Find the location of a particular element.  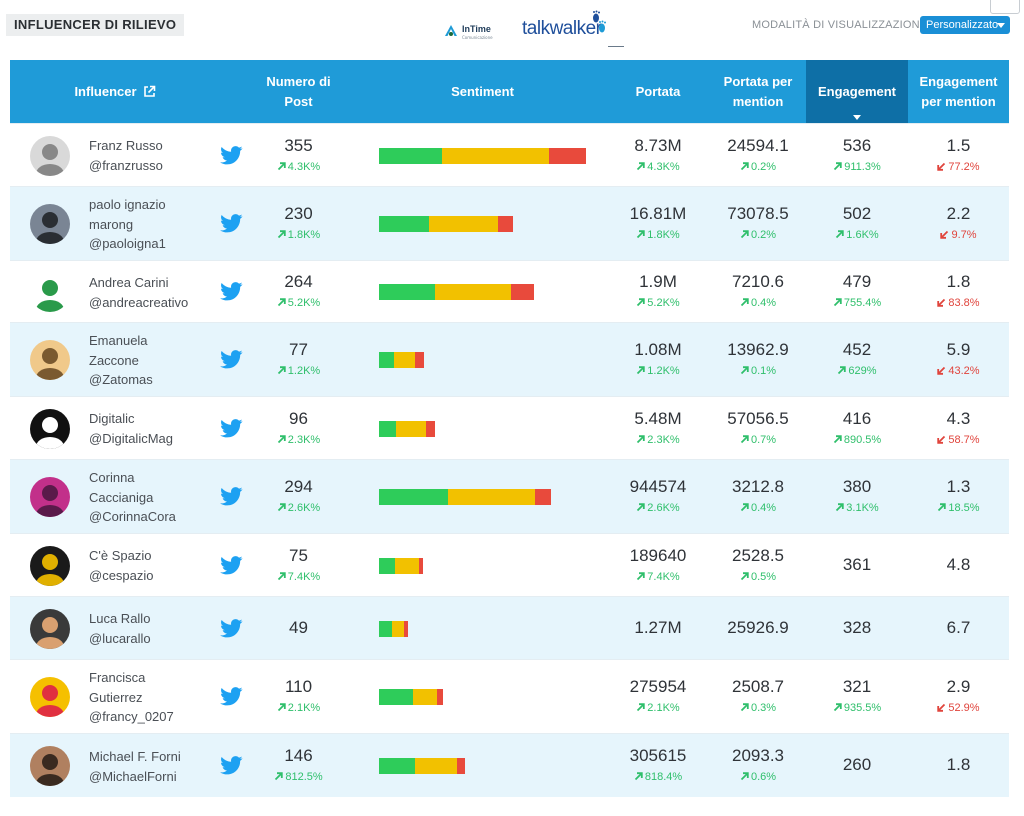

metric-change-text: 2.3K% is located at coordinates (663, 440).